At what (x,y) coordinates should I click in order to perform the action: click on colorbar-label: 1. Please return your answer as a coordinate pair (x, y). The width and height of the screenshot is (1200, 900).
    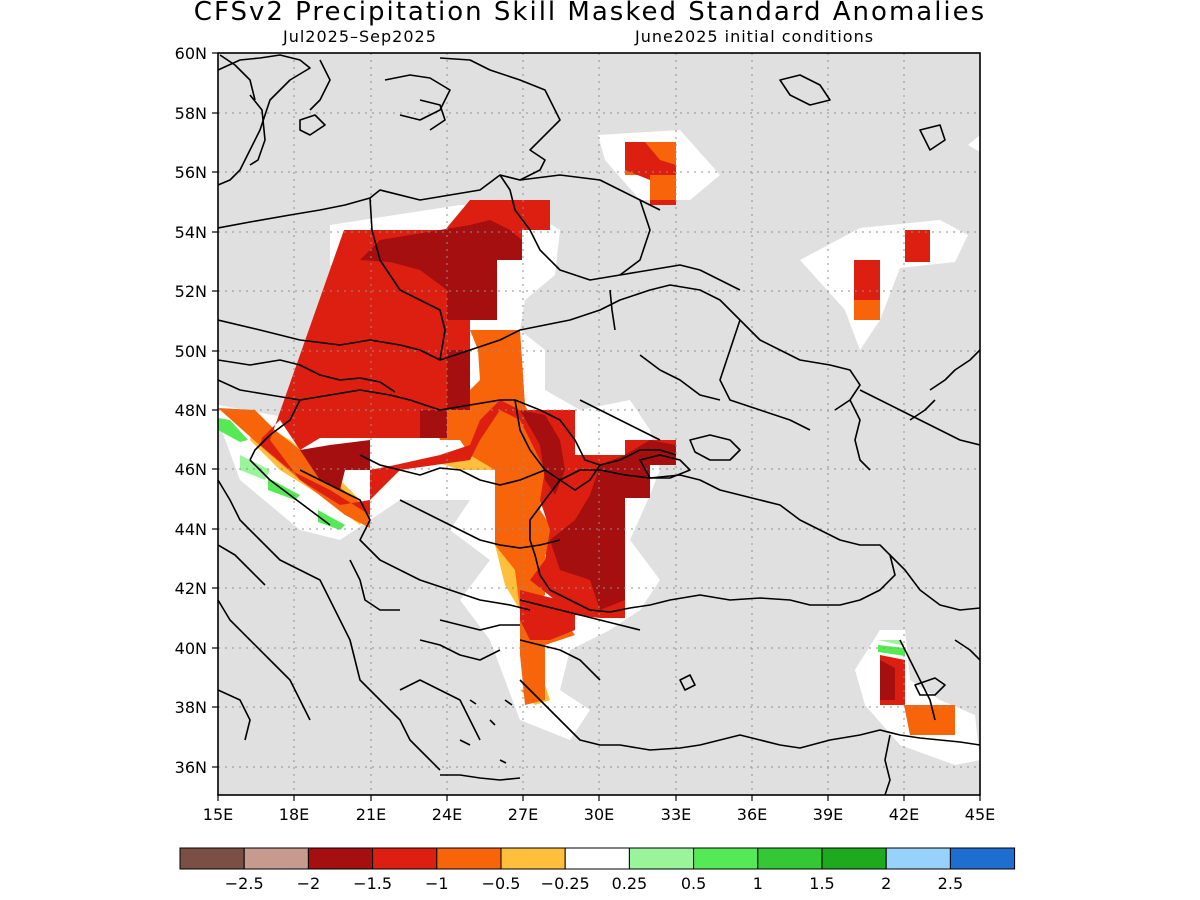
    Looking at the image, I should click on (758, 883).